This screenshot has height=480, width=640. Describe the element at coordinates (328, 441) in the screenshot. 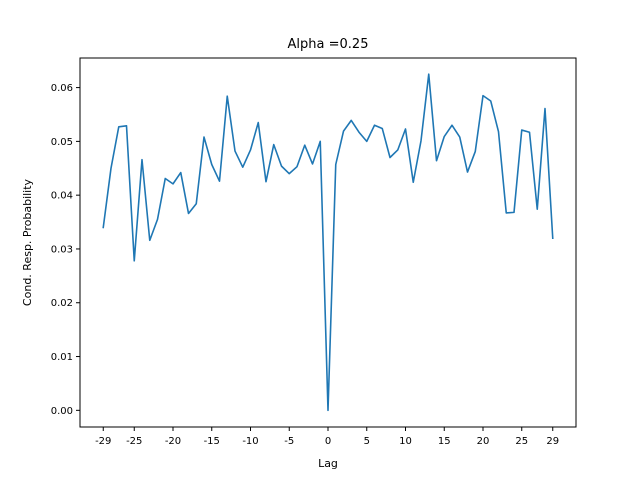

I see `x-tick-label: 0` at that location.